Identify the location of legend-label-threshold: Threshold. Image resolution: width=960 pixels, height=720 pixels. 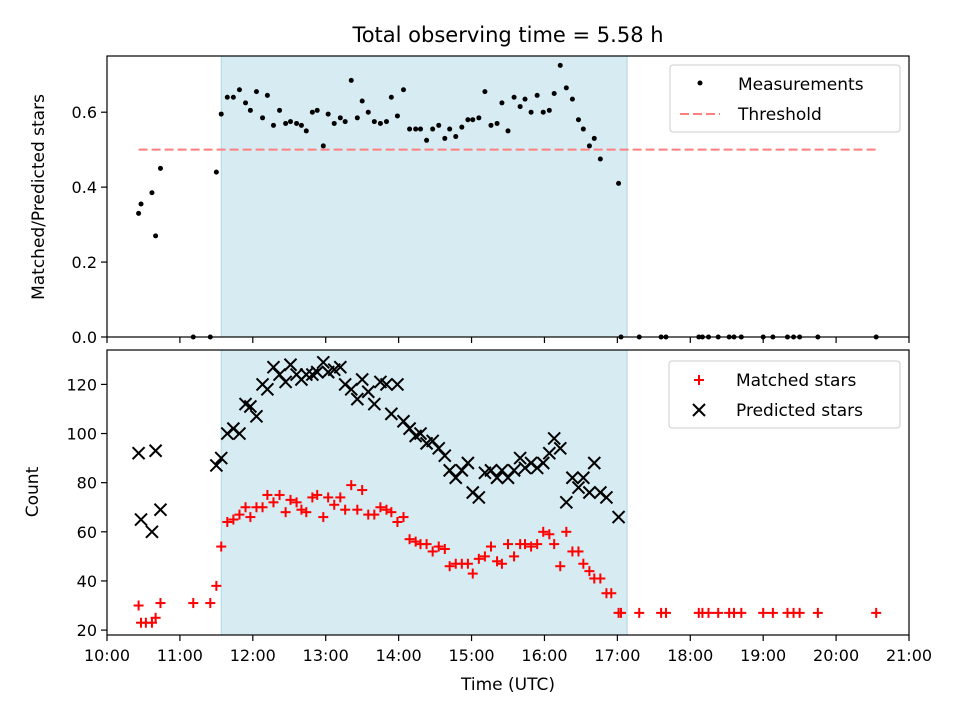
(779, 115).